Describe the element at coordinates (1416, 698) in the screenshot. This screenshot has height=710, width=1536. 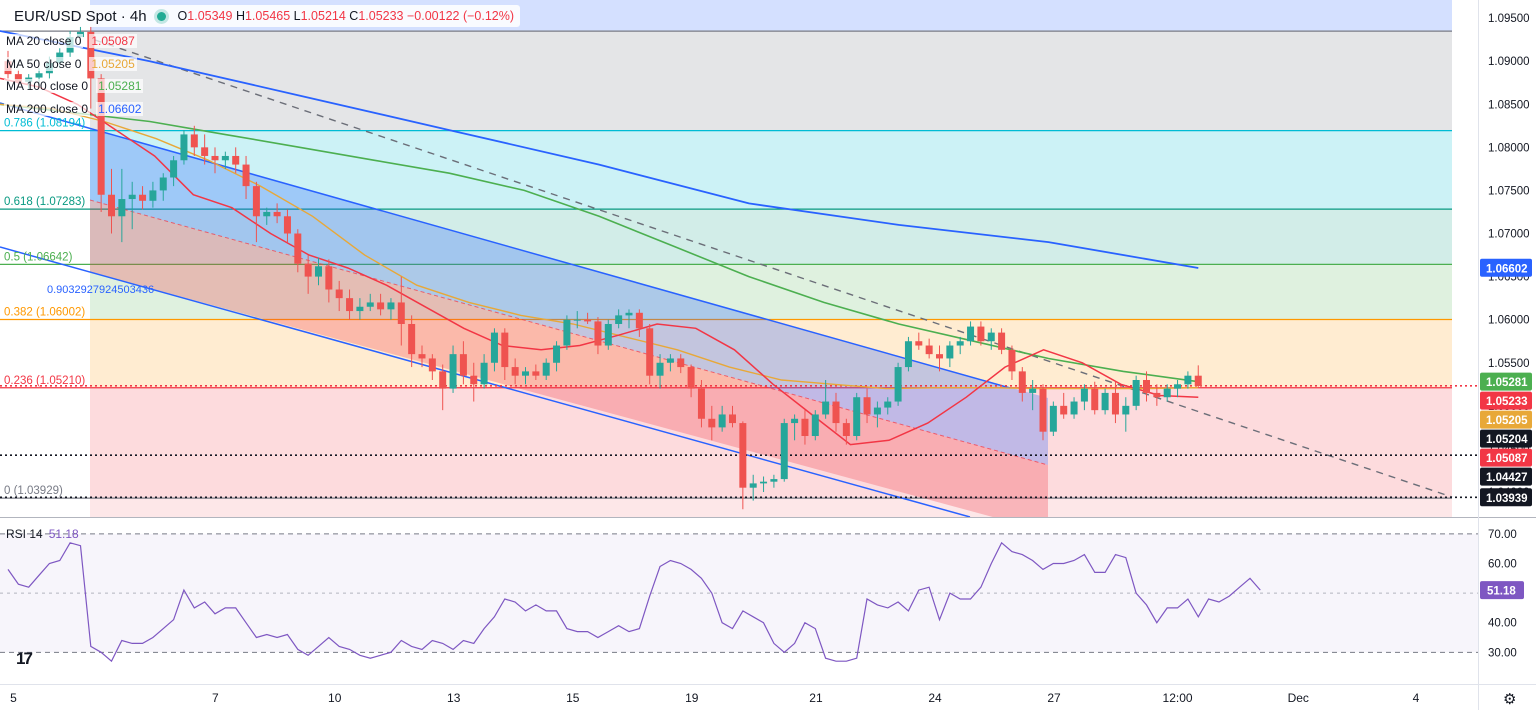
I see `x-tick-label: 4` at that location.